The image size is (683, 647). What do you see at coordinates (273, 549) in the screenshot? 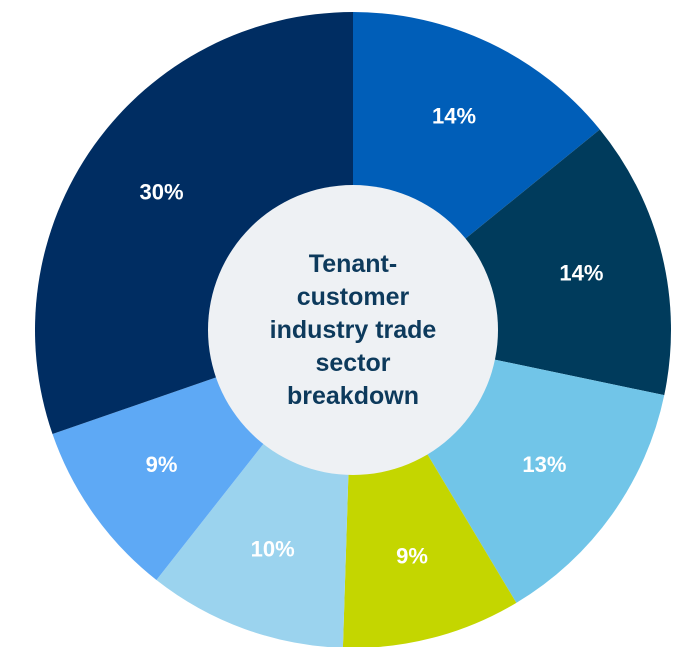
I see `slice-label: 10%` at bounding box center [273, 549].